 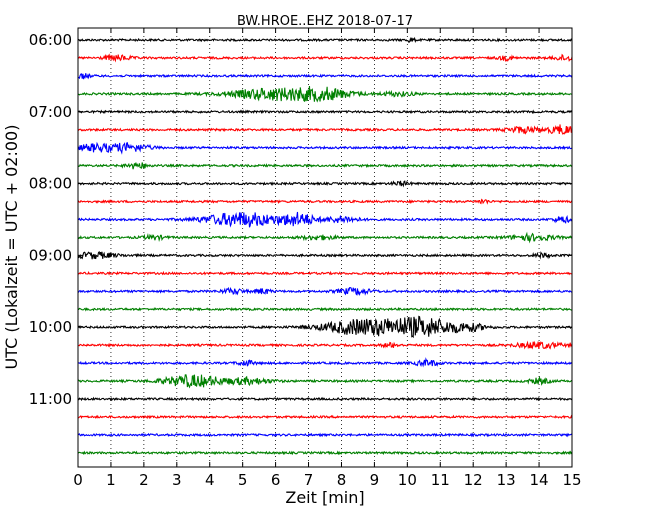 I want to click on x-tick-label: 6, so click(x=276, y=480).